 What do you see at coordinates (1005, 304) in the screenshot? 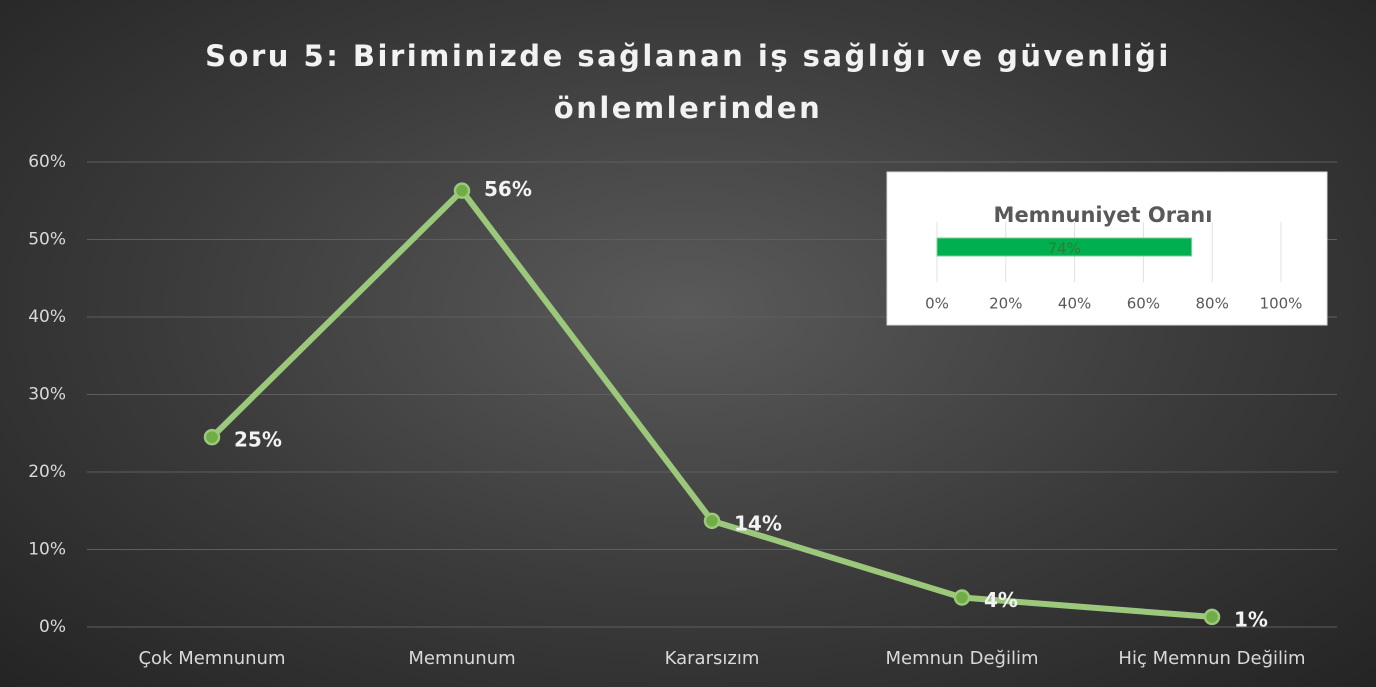
I see `x-tick-label: 20%` at bounding box center [1005, 304].